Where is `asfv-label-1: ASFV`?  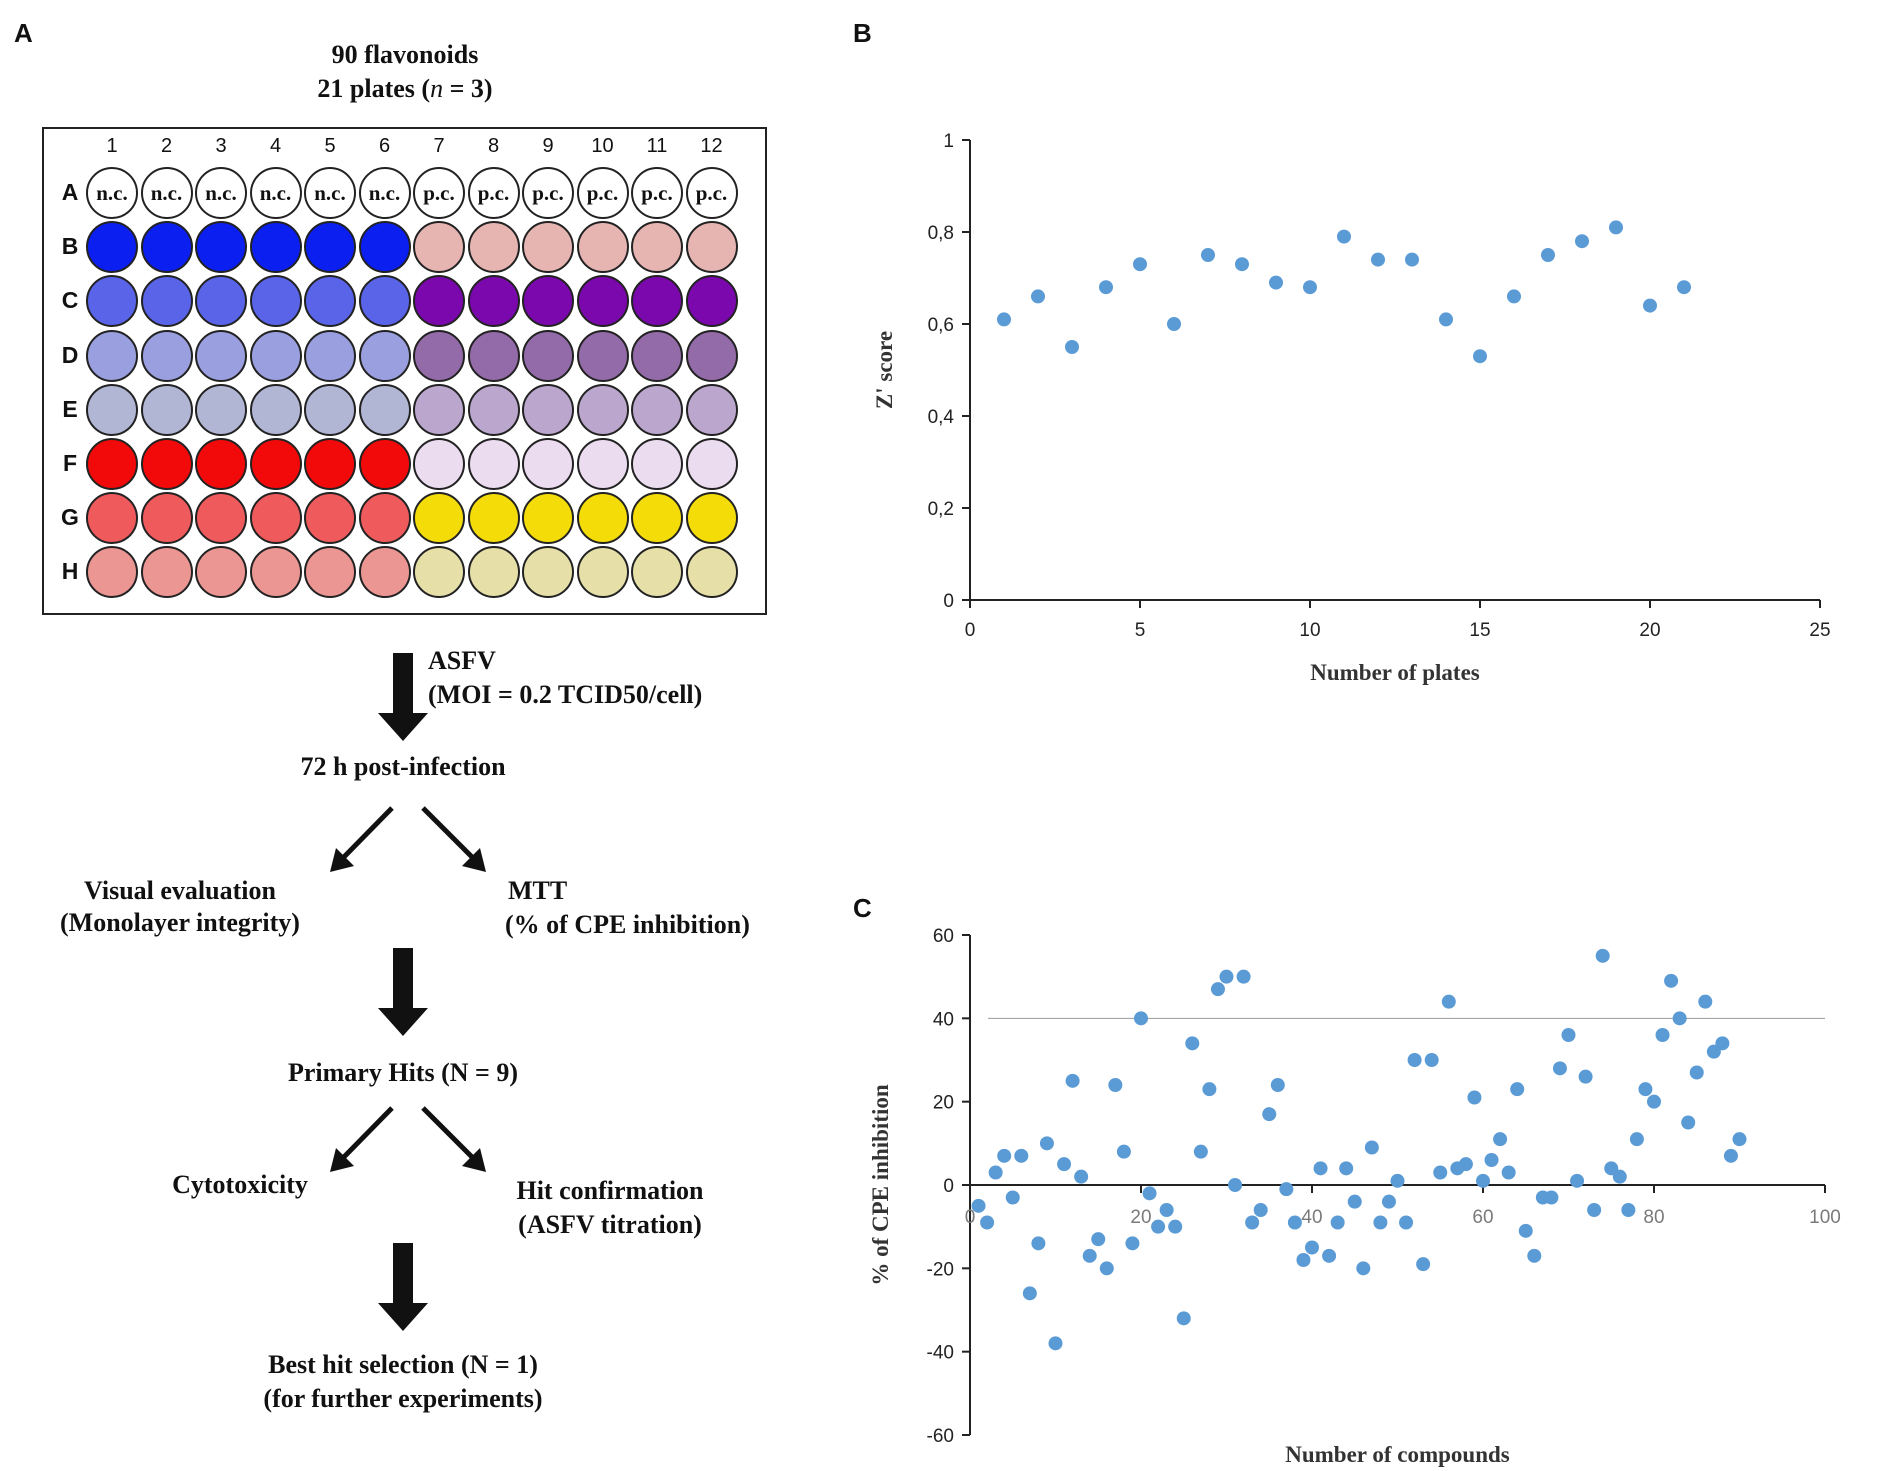 asfv-label-1: ASFV is located at coordinates (462, 660).